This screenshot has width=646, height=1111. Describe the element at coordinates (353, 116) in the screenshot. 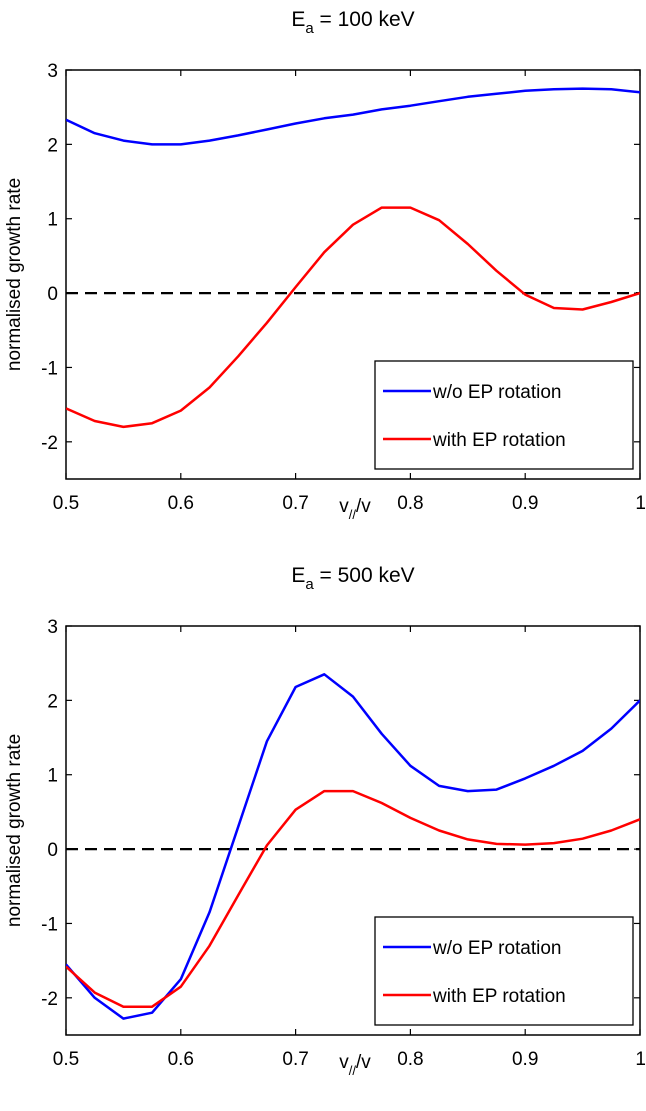

I see `series-line-without-ep-rotation` at that location.